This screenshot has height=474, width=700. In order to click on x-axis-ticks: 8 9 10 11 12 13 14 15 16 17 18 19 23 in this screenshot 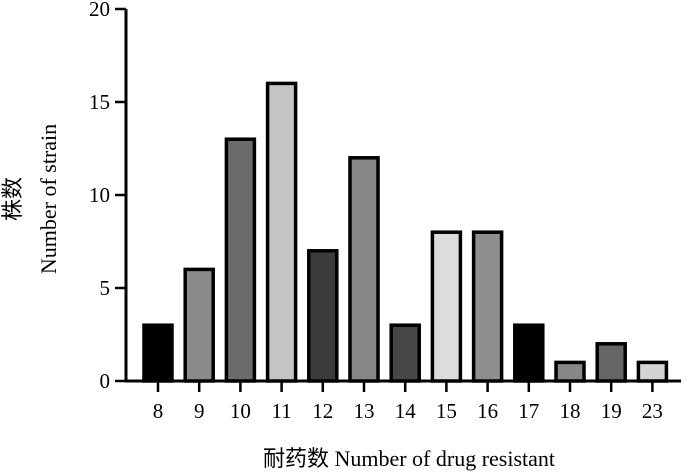, I will do `click(408, 402)`.